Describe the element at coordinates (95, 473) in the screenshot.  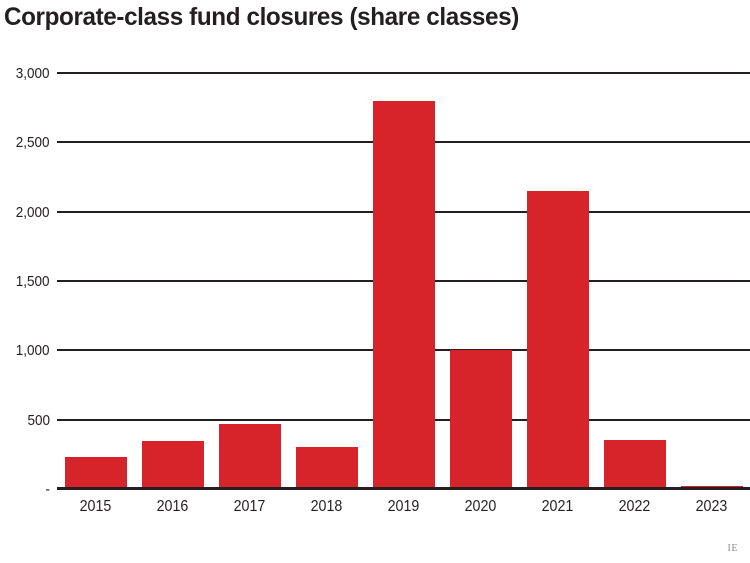
I see `bar-2015` at that location.